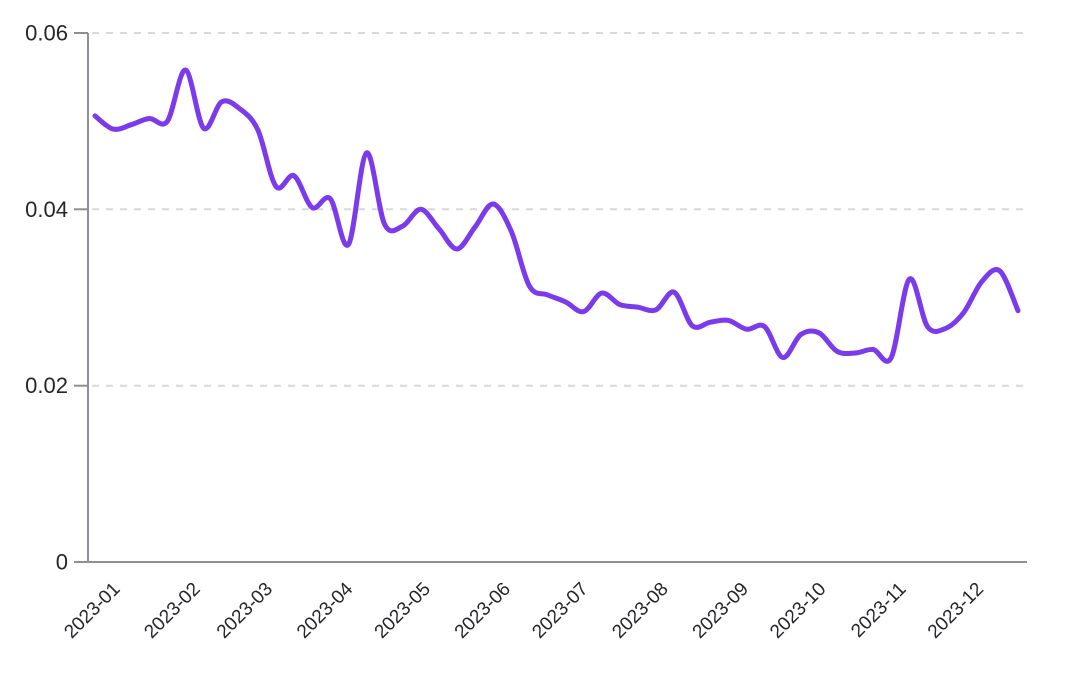  I want to click on x-axis-tick-label: 2023-08, so click(640, 611).